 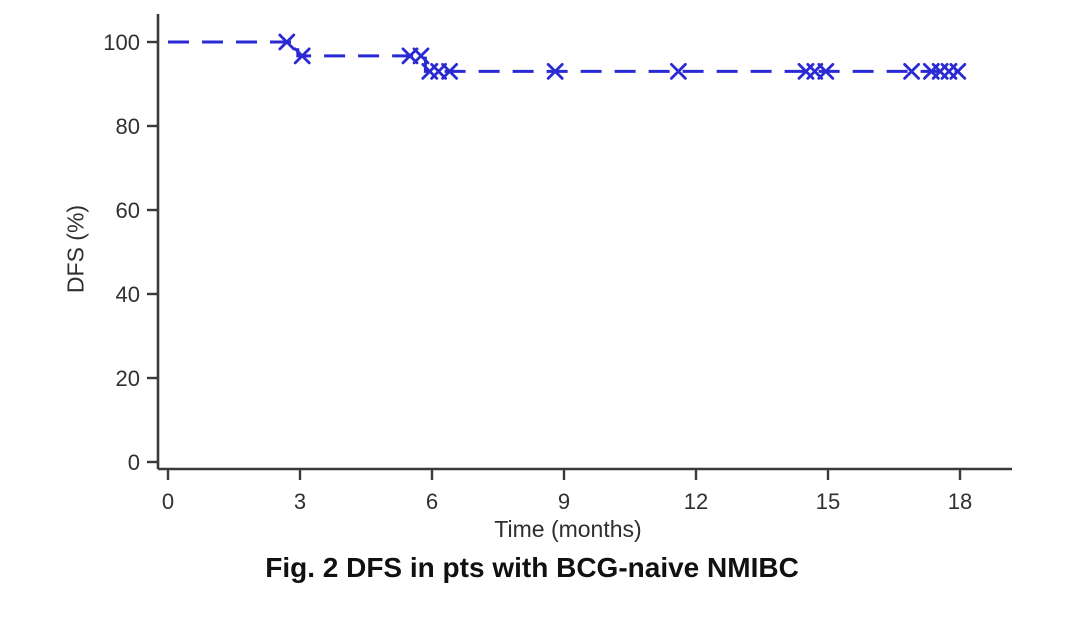 I want to click on km-step-line, so click(x=564, y=56).